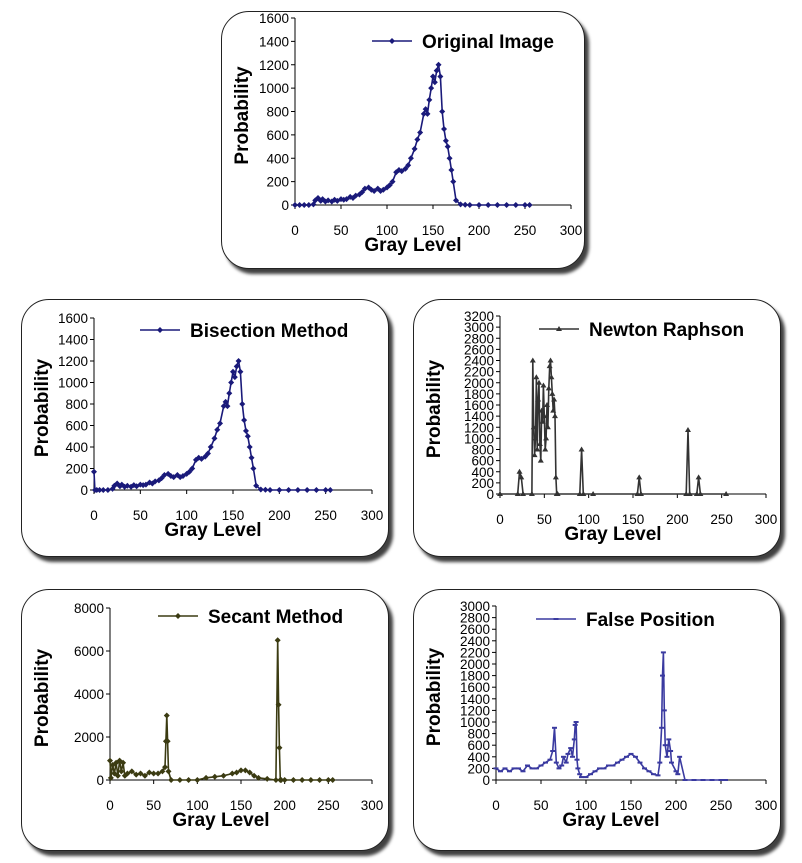 This screenshot has height=863, width=802. What do you see at coordinates (475, 618) in the screenshot?
I see `y-tick-label: 2800` at bounding box center [475, 618].